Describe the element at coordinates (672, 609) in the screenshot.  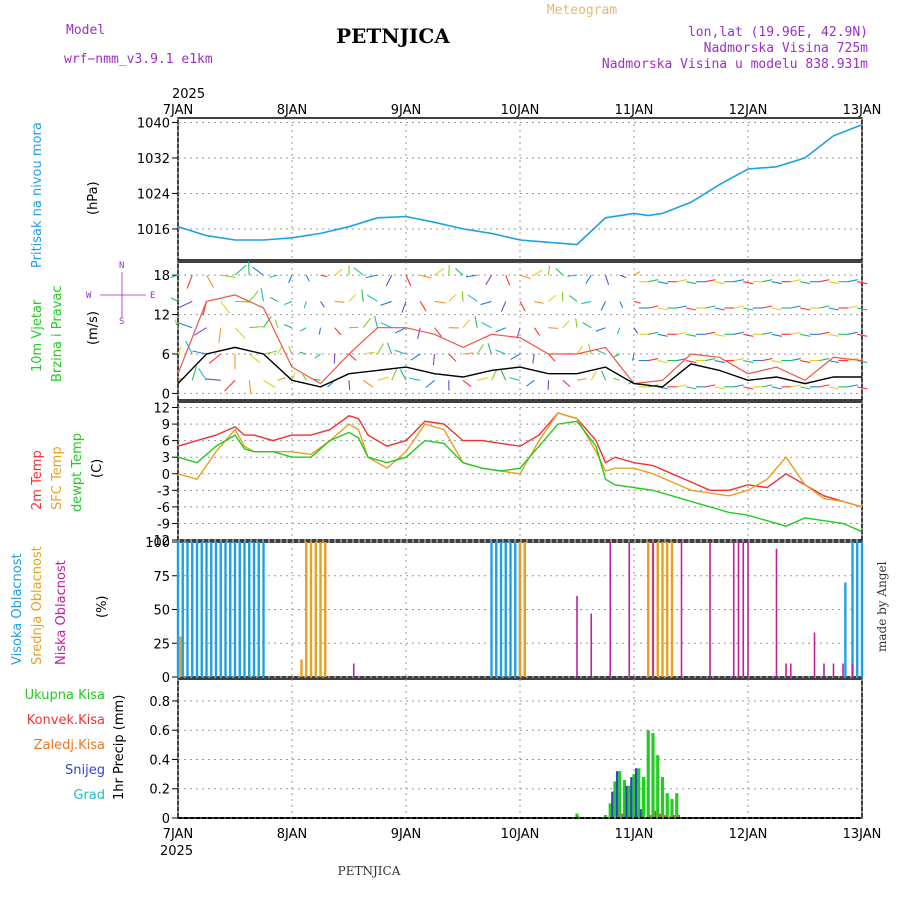
I see `mid-cloud-bar` at that location.